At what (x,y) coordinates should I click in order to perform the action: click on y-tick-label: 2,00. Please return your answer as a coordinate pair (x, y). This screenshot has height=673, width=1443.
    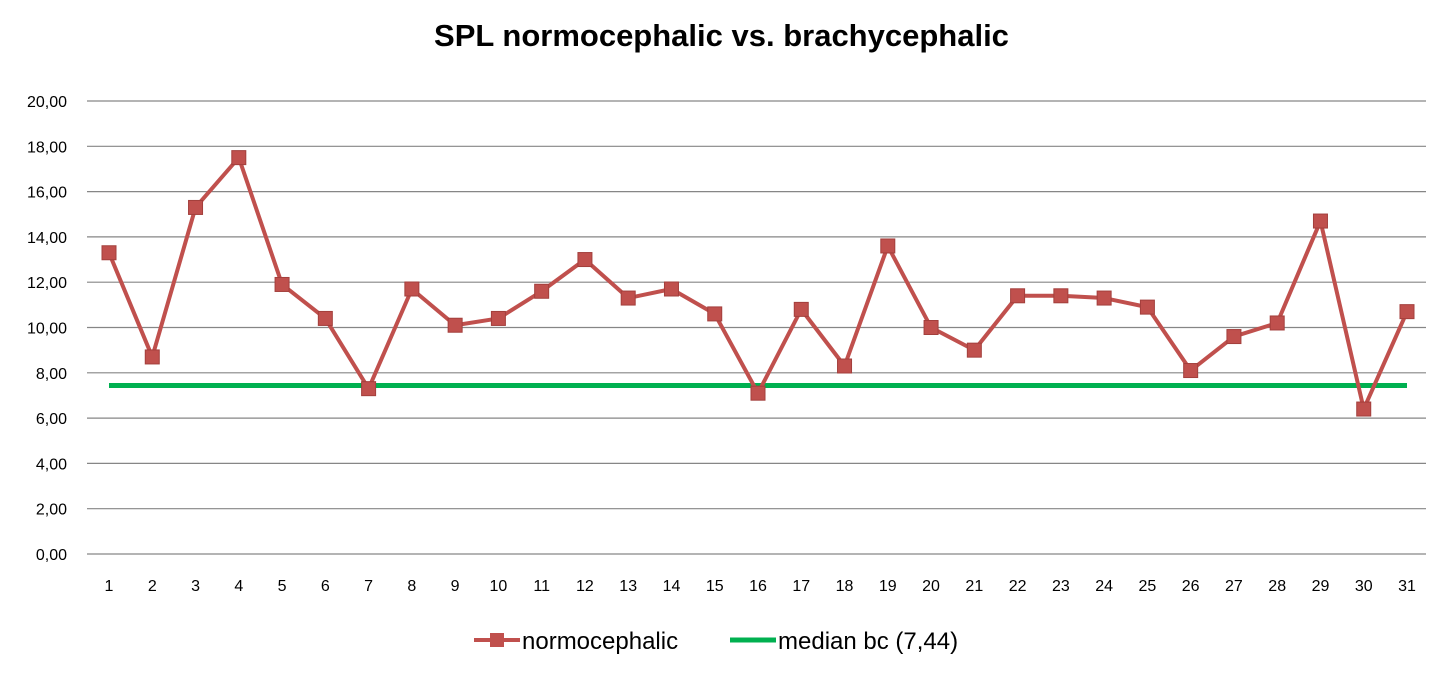
    Looking at the image, I should click on (51, 510).